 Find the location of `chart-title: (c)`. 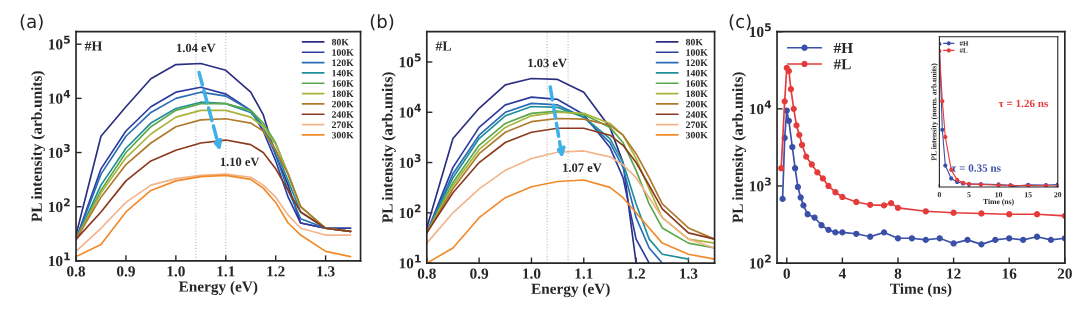

chart-title: (c) is located at coordinates (740, 22).